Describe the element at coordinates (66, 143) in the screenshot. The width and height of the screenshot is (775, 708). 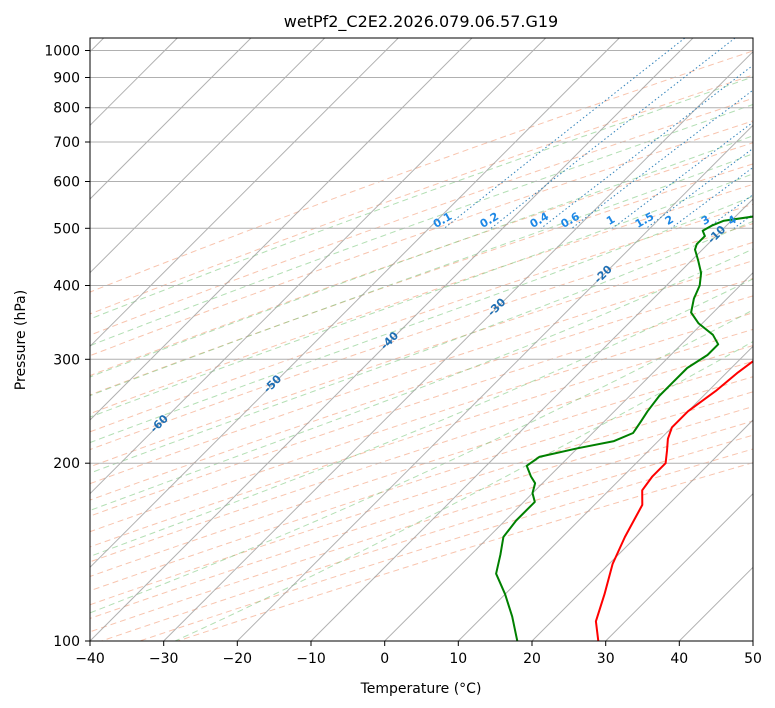
I see `y-tick-label: 700` at that location.